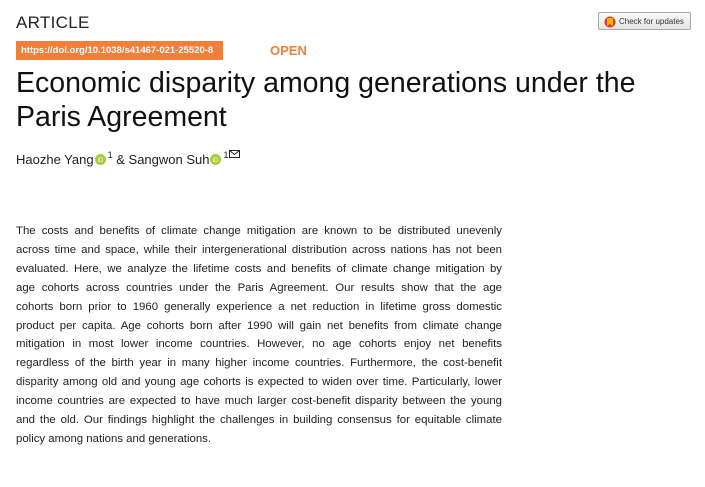  Describe the element at coordinates (651, 21) in the screenshot. I see `check-updates-text: Check for updates` at that location.